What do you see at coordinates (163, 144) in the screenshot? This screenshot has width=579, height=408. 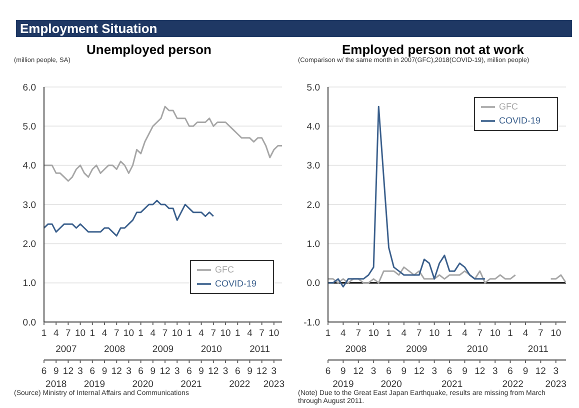 I see `line-series` at bounding box center [163, 144].